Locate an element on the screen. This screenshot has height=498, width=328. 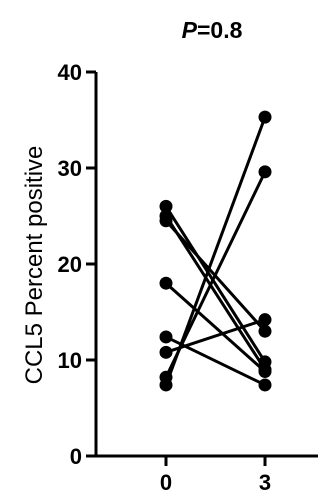
y-tick-label: 40 is located at coordinates (70, 72).